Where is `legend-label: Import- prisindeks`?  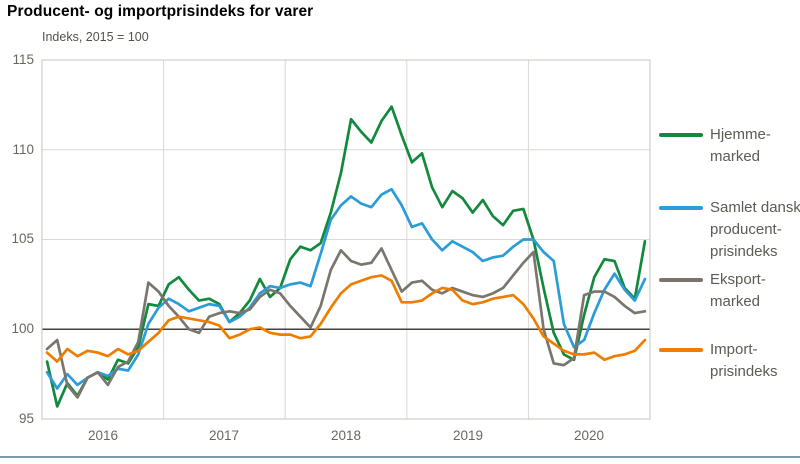 legend-label: Import- prisindeks is located at coordinates (744, 360).